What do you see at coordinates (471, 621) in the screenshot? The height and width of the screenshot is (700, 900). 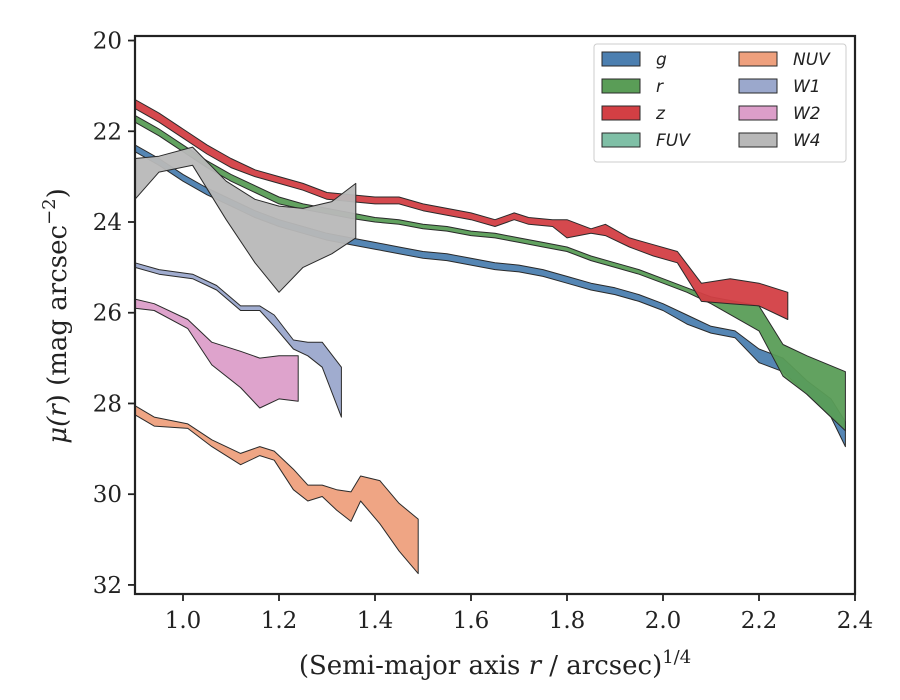 I see `x-tick-label: 1.6` at bounding box center [471, 621].